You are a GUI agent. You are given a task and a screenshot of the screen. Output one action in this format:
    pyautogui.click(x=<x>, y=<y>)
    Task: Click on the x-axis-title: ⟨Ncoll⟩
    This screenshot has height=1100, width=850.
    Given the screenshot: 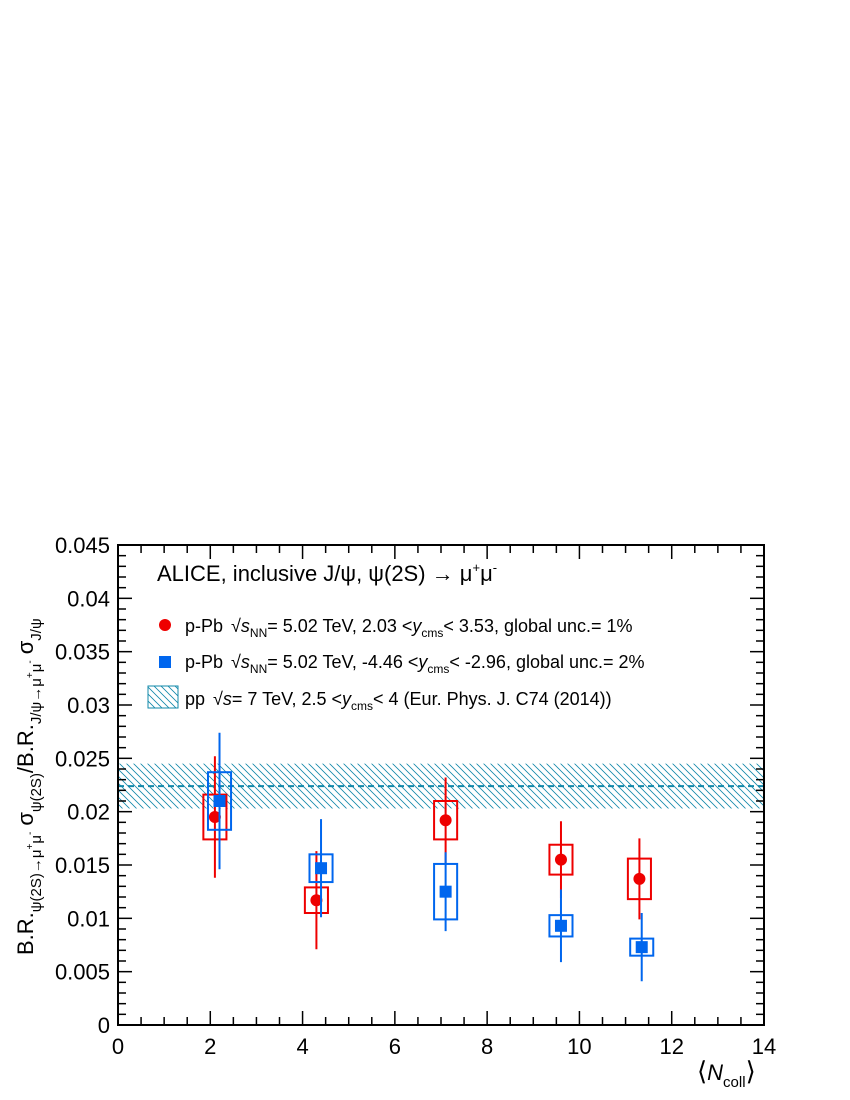 What is the action you would take?
    pyautogui.click(x=726, y=1073)
    